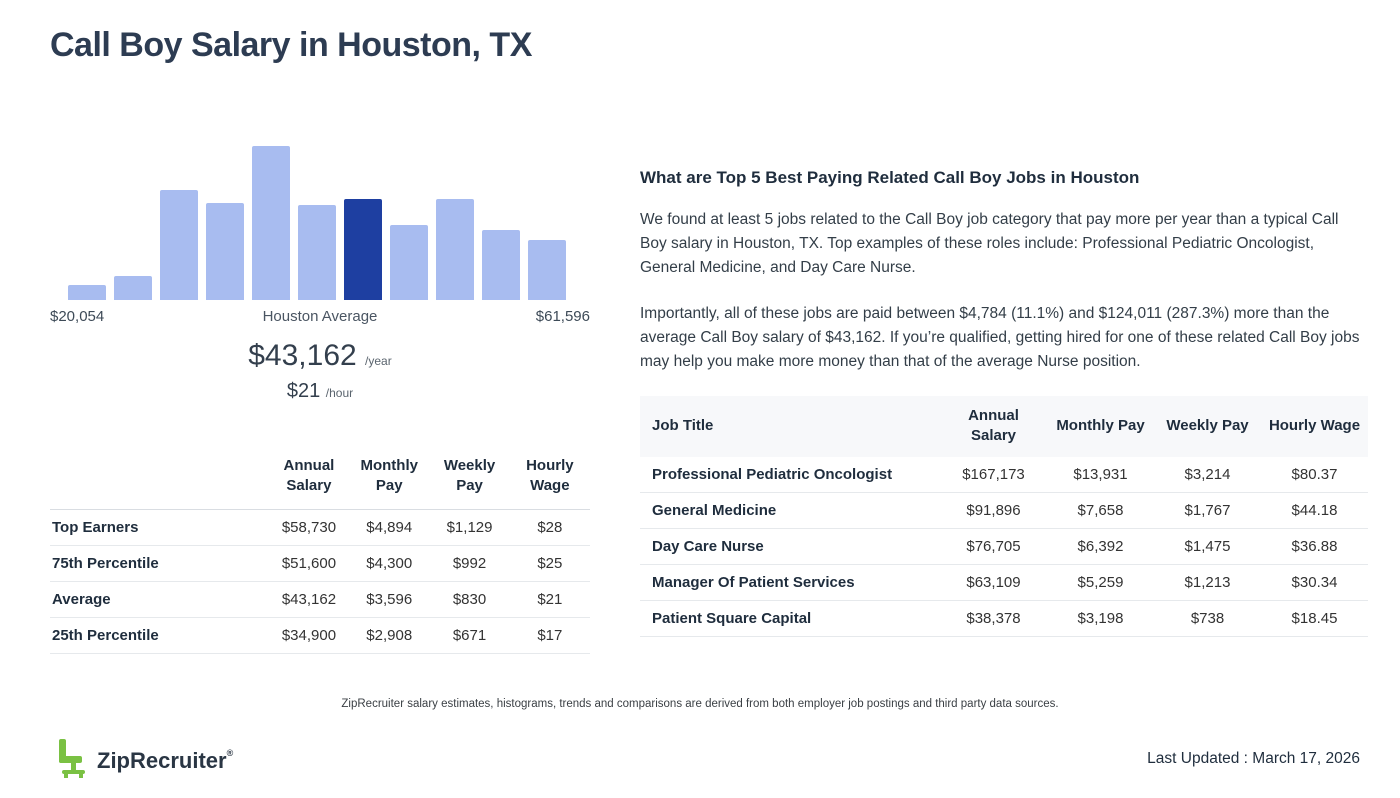  I want to click on table-cell: $167,173, so click(993, 474).